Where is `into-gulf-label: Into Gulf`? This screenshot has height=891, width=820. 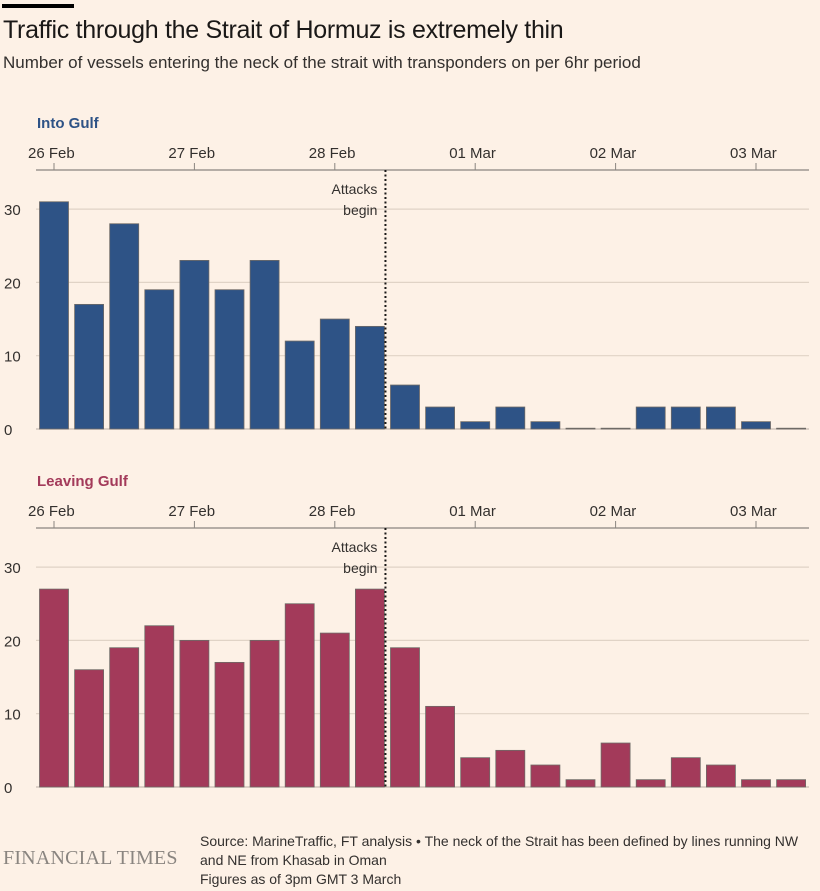 into-gulf-label: Into Gulf is located at coordinates (68, 123).